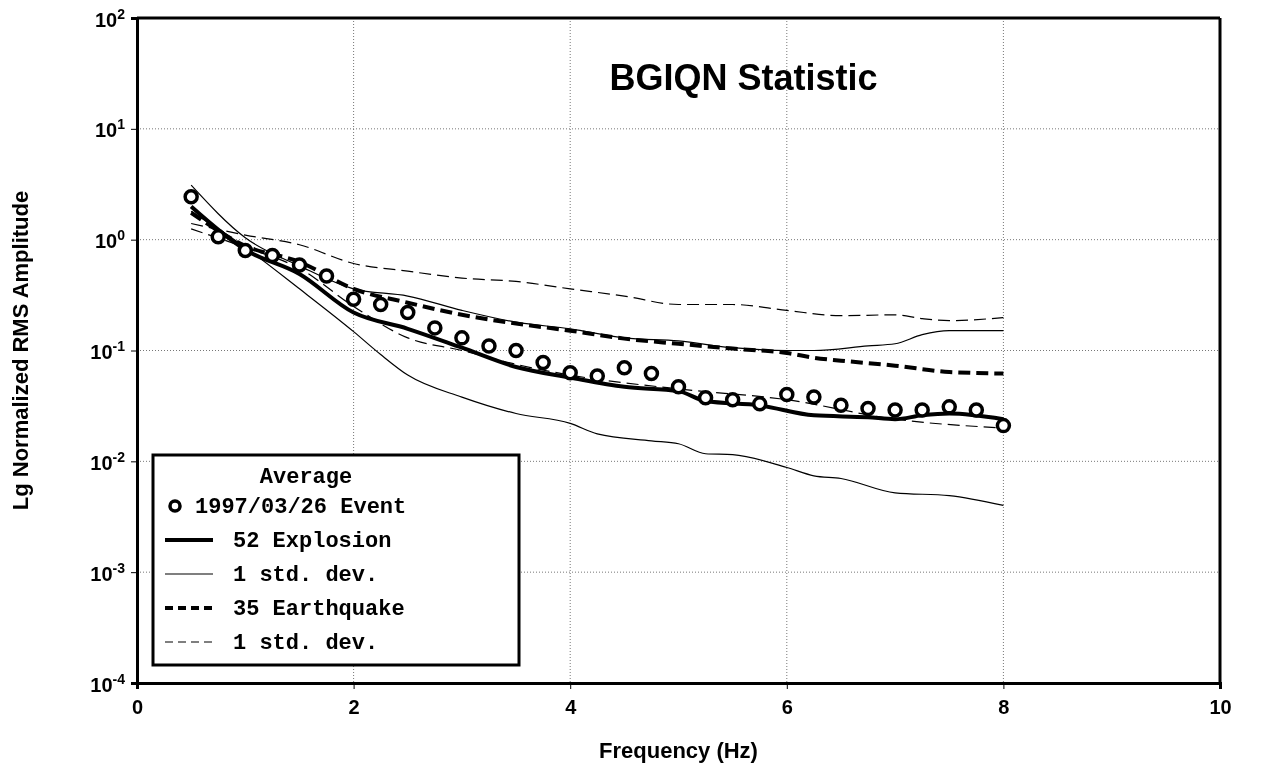 Image resolution: width=1270 pixels, height=774 pixels. What do you see at coordinates (137, 707) in the screenshot?
I see `x-tick-label: 0` at bounding box center [137, 707].